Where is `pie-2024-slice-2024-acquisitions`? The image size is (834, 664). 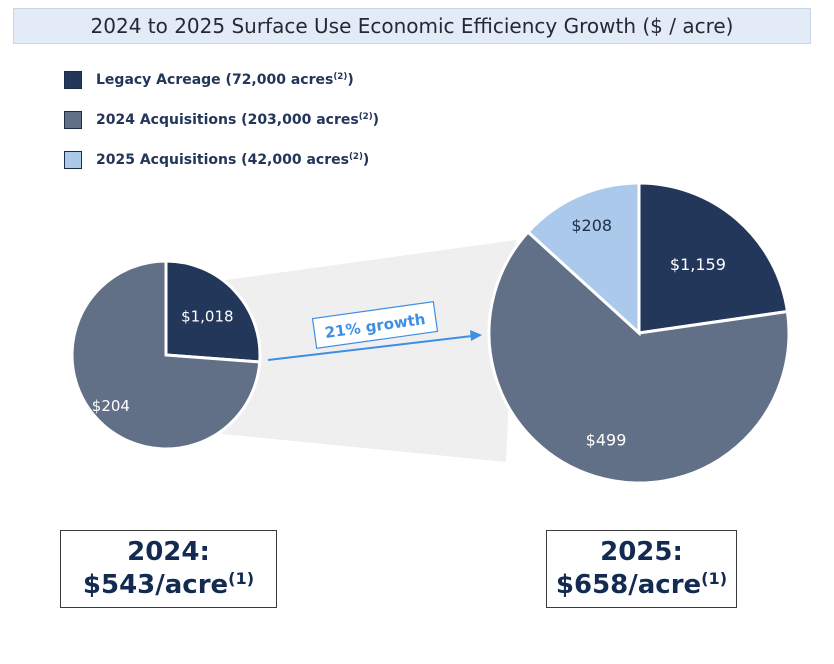 pie-2024-slice-2024-acquisitions is located at coordinates (166, 355).